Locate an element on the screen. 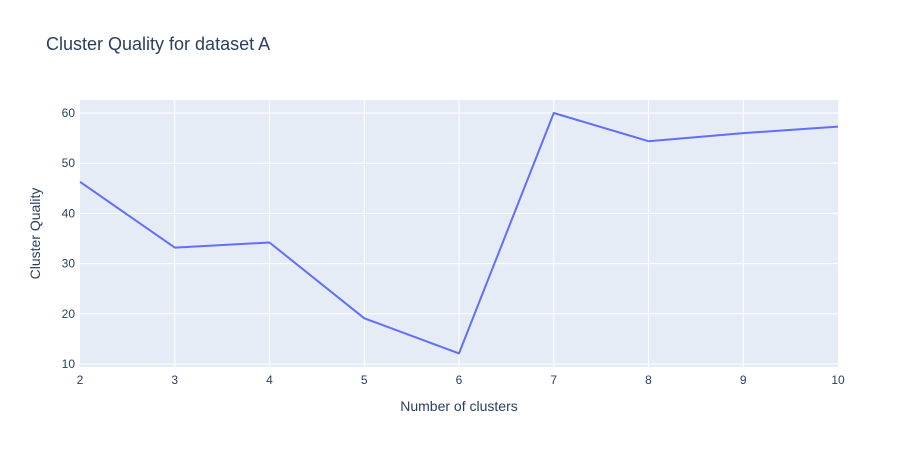  y-tick-label: 40 is located at coordinates (69, 213).